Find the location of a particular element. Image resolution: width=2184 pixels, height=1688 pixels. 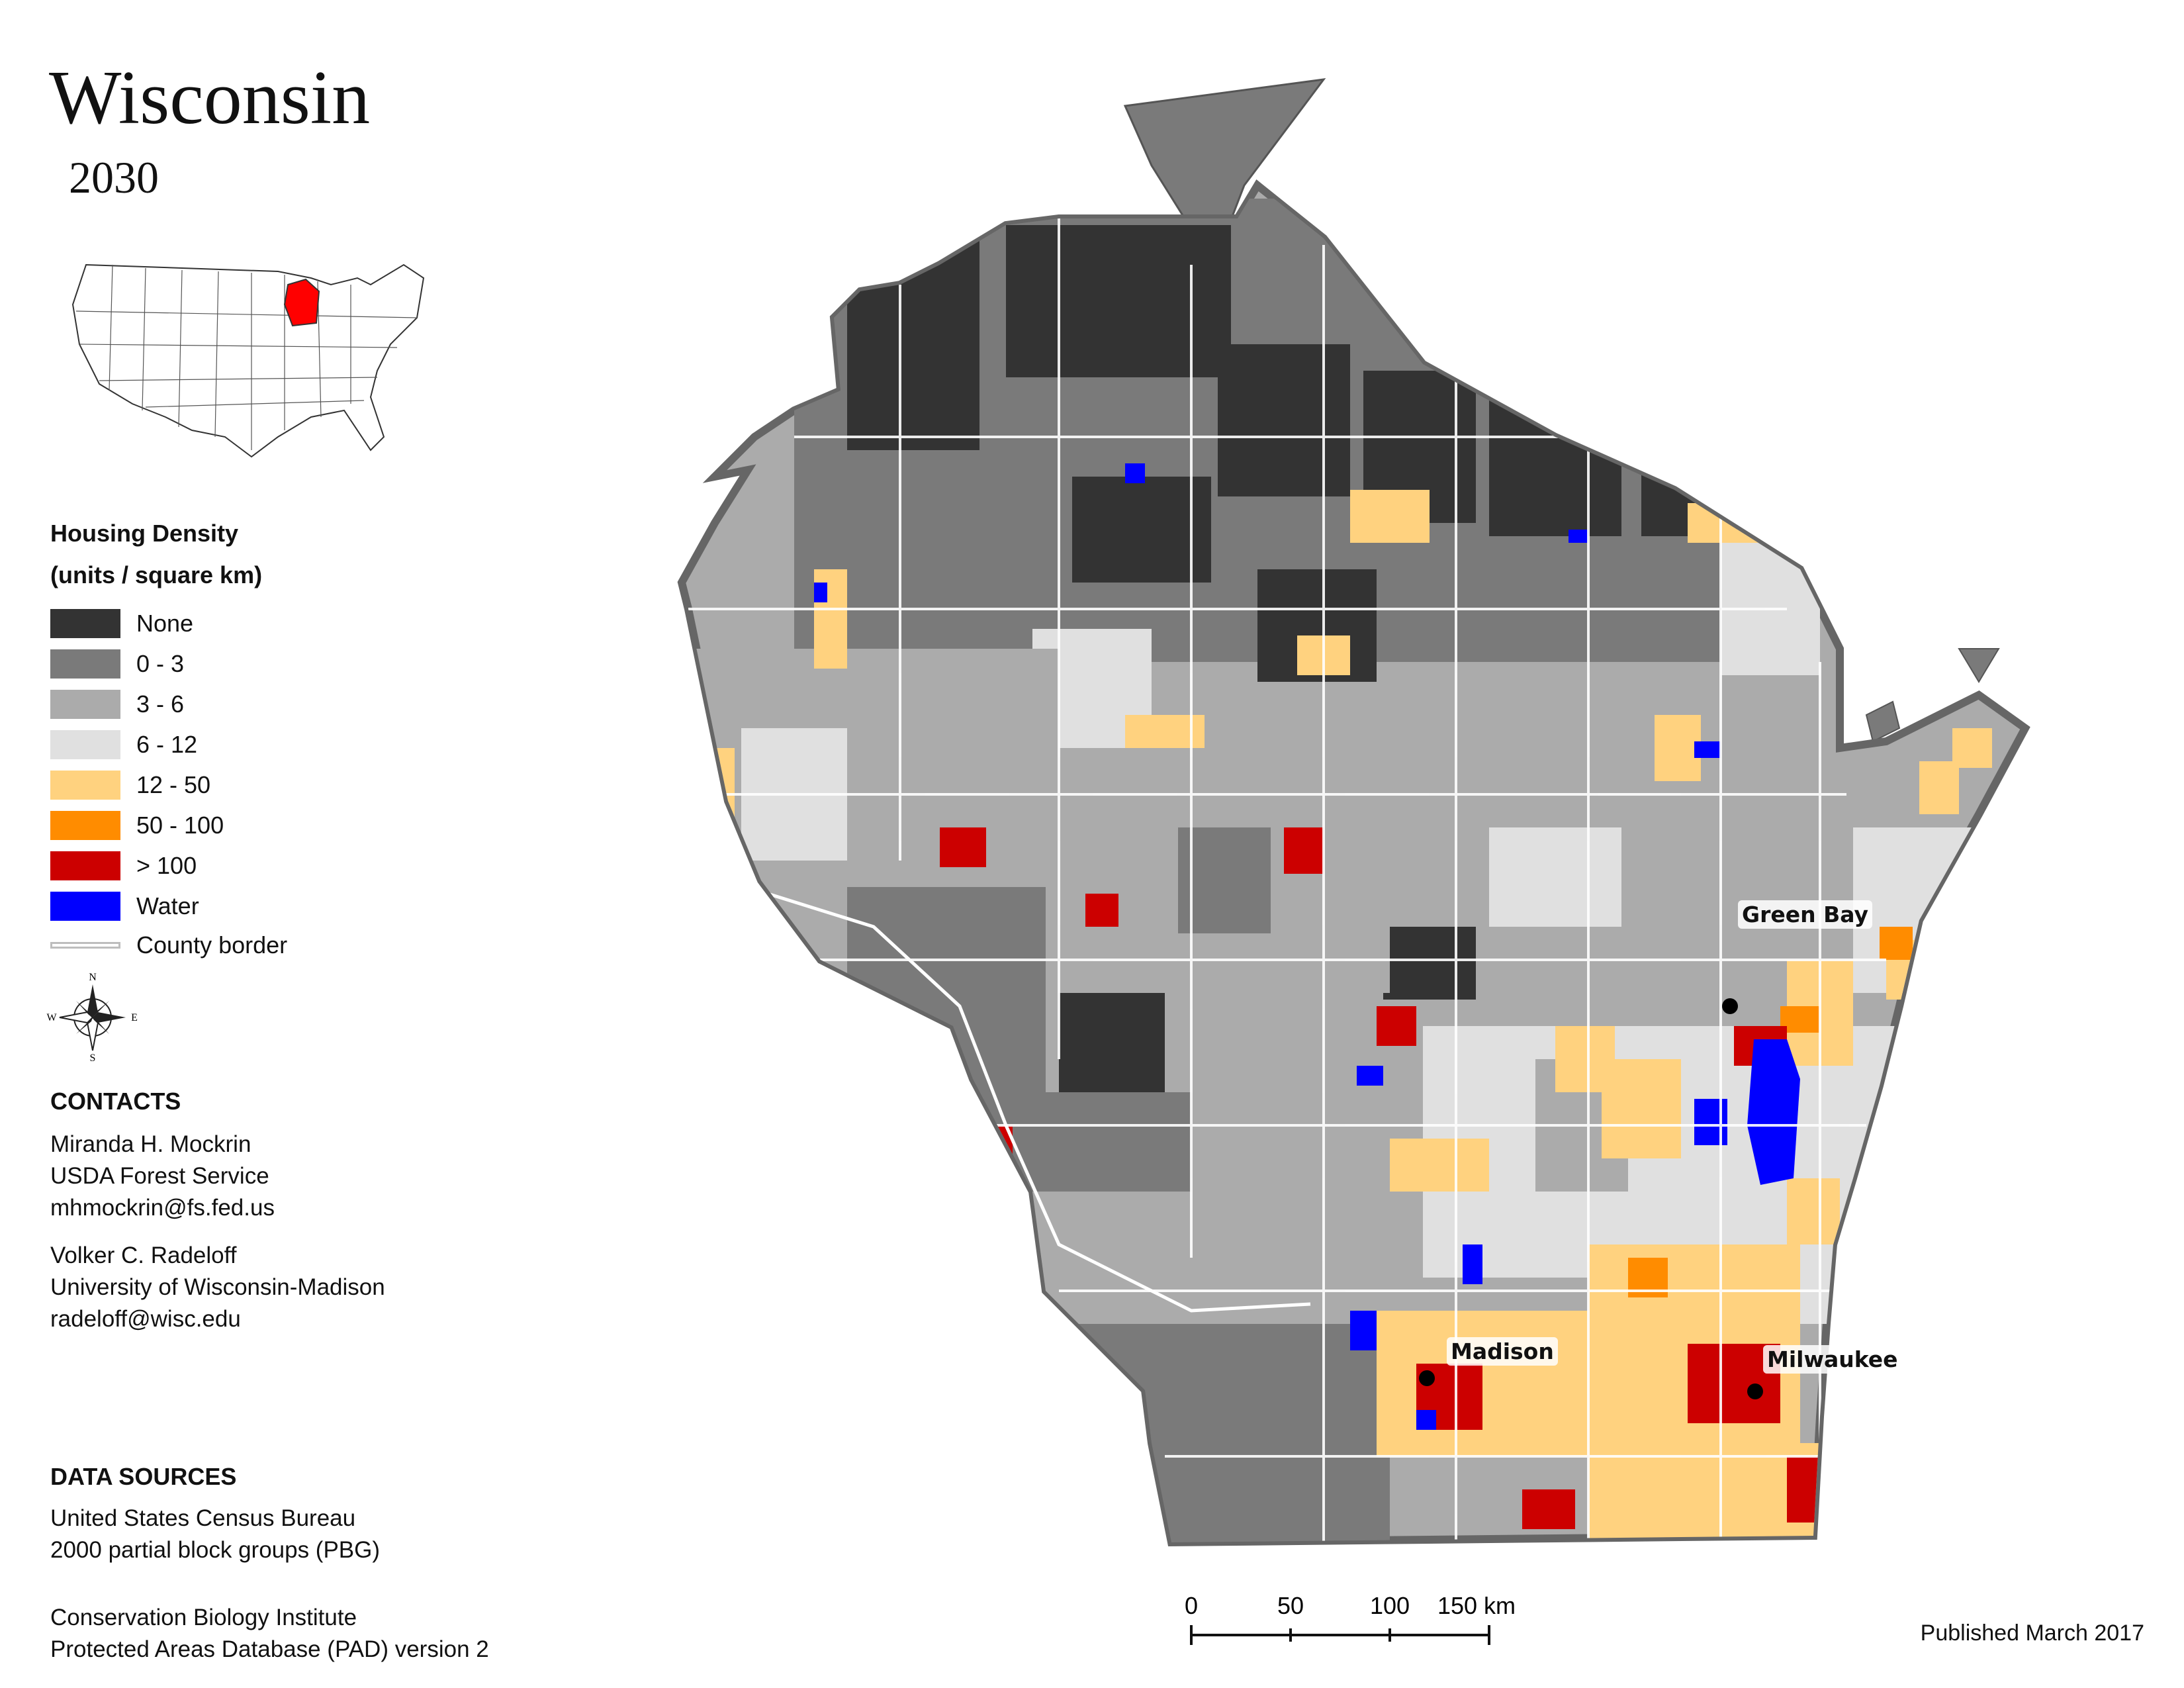

scale-tick-label: 50 is located at coordinates (1290, 1605).